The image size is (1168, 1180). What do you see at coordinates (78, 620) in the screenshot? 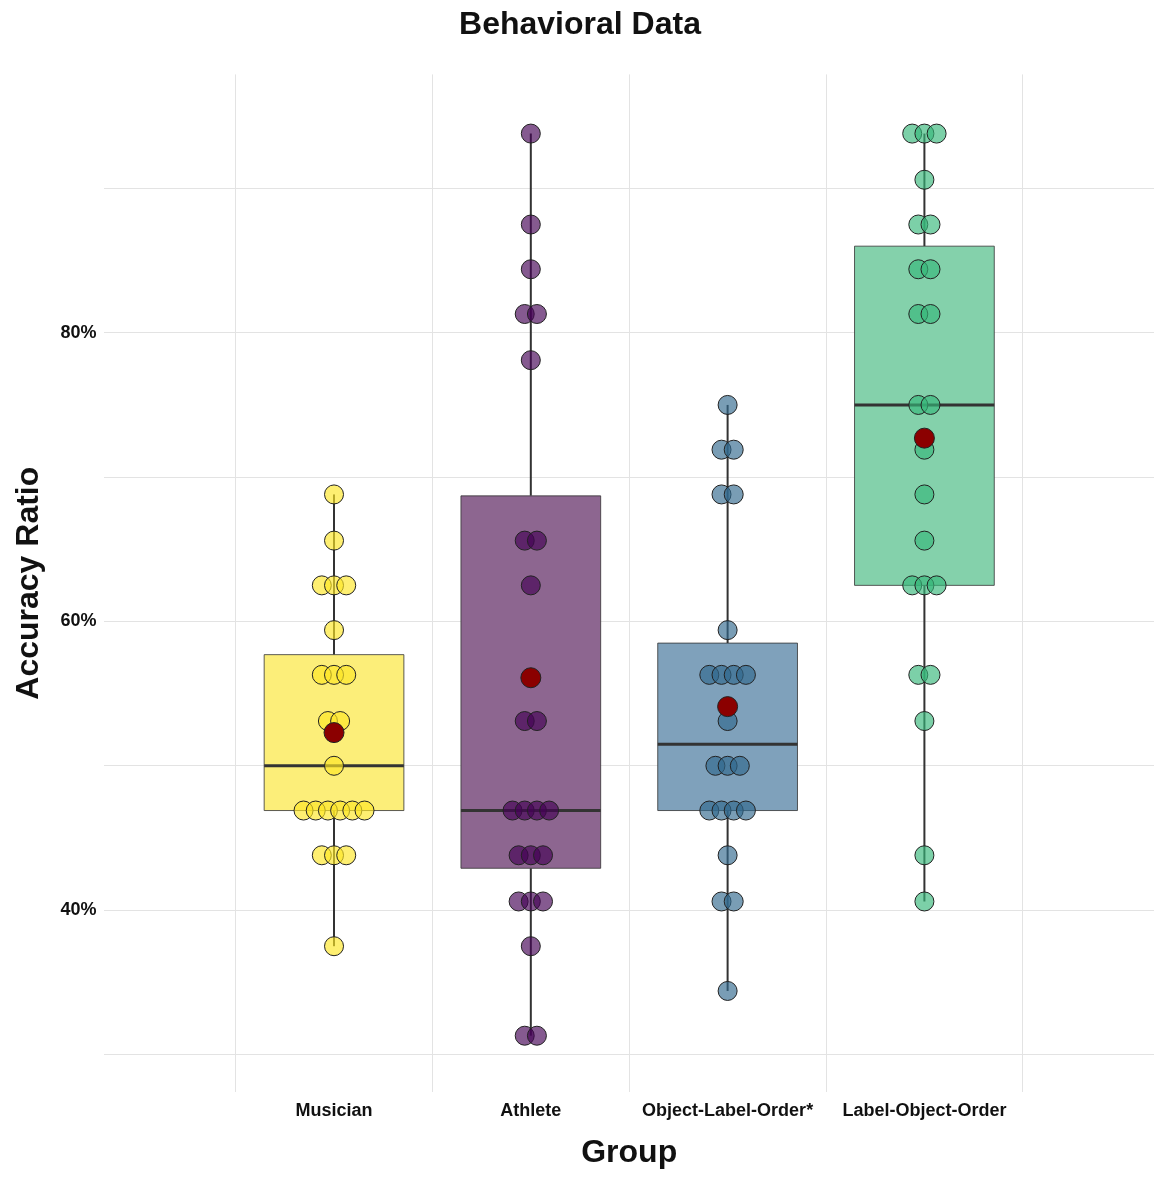
I see `y-tick-label: 60%` at bounding box center [78, 620].